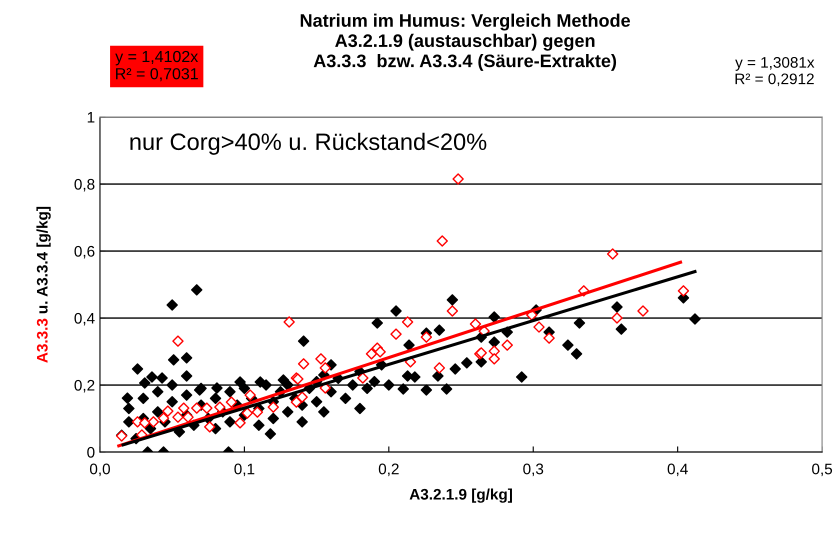 Image resolution: width=838 pixels, height=545 pixels. Describe the element at coordinates (100, 470) in the screenshot. I see `x-tick-label: 0,0` at that location.